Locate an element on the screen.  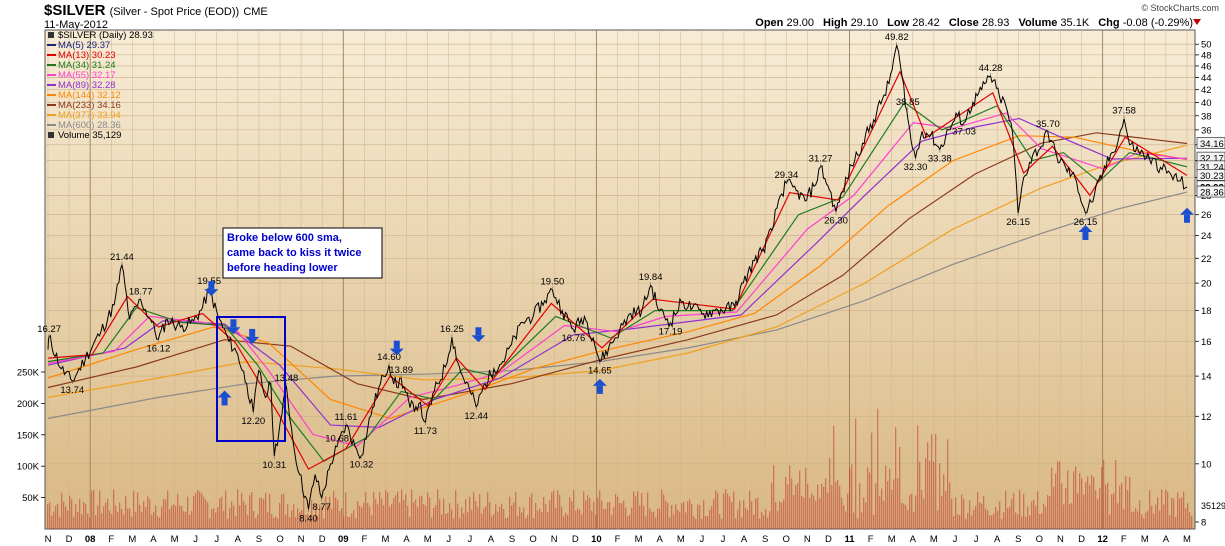
price-label: 16.27 is located at coordinates (49, 329).